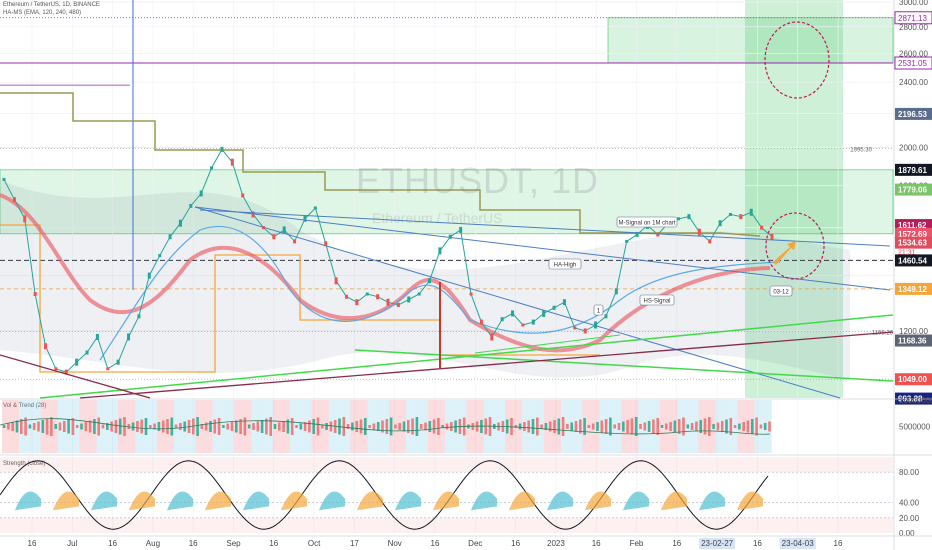  Describe the element at coordinates (395, 543) in the screenshot. I see `x-tick-label: Nov` at that location.